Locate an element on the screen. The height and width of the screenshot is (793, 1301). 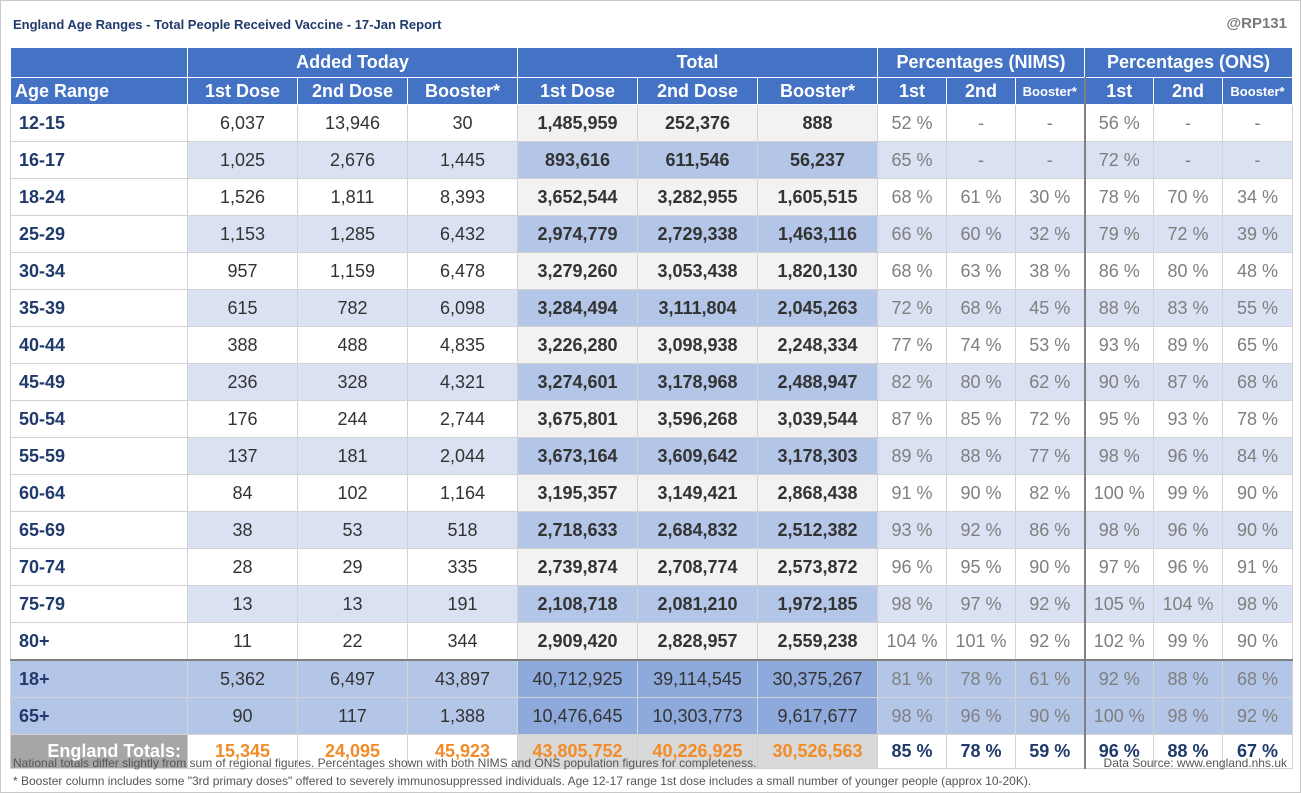
cell-added-first: 236 is located at coordinates (242, 382).